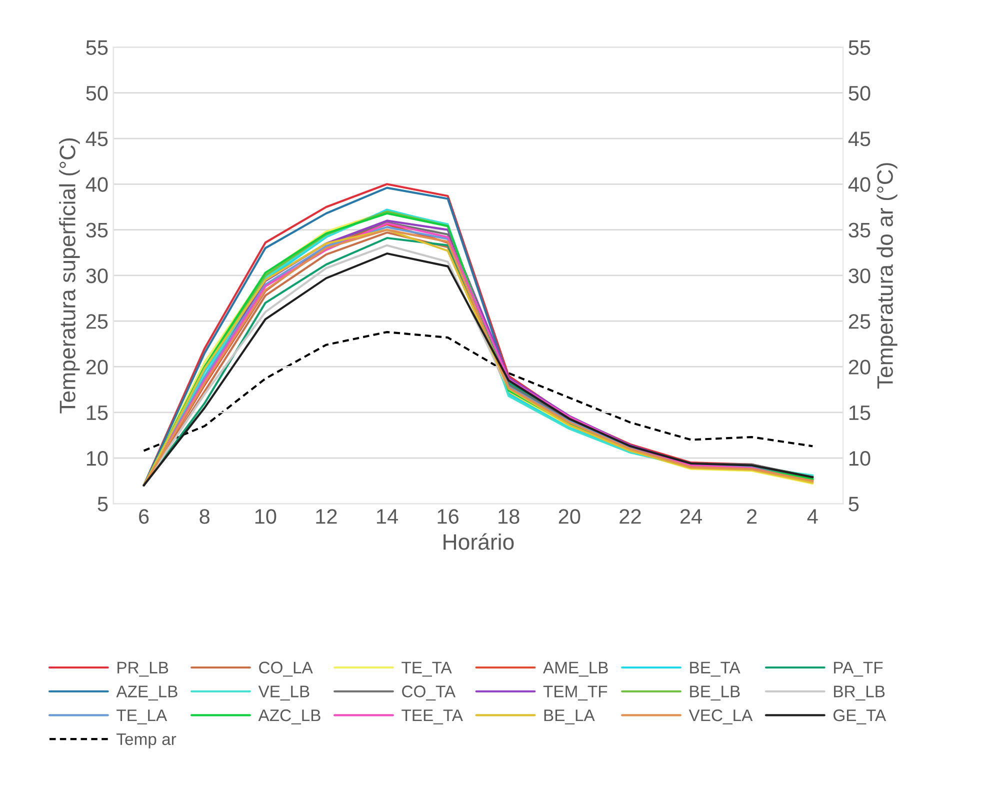 Image resolution: width=986 pixels, height=787 pixels. Describe the element at coordinates (205, 516) in the screenshot. I see `x-tick-label: 8` at that location.